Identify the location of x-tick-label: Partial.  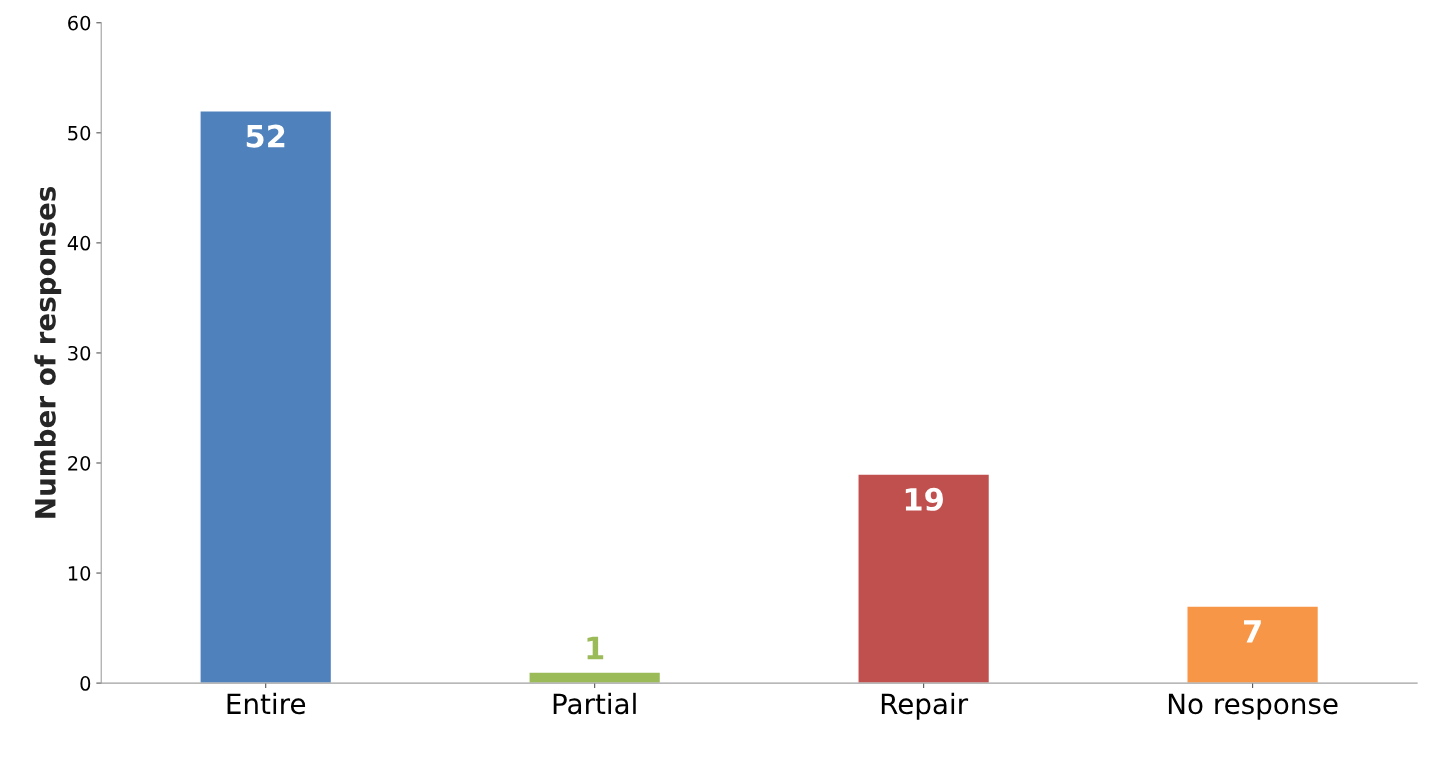
(594, 703).